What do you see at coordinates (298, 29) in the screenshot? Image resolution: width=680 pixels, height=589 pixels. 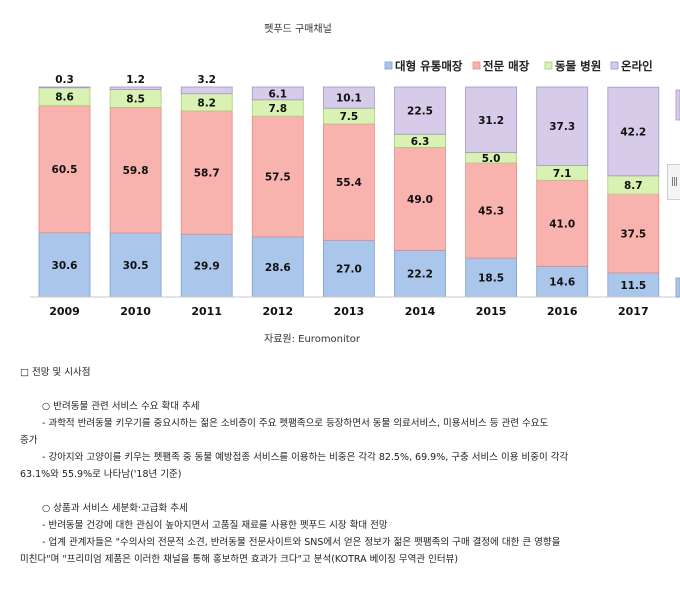 I see `chart-title: 펫푸드 구매채널` at bounding box center [298, 29].